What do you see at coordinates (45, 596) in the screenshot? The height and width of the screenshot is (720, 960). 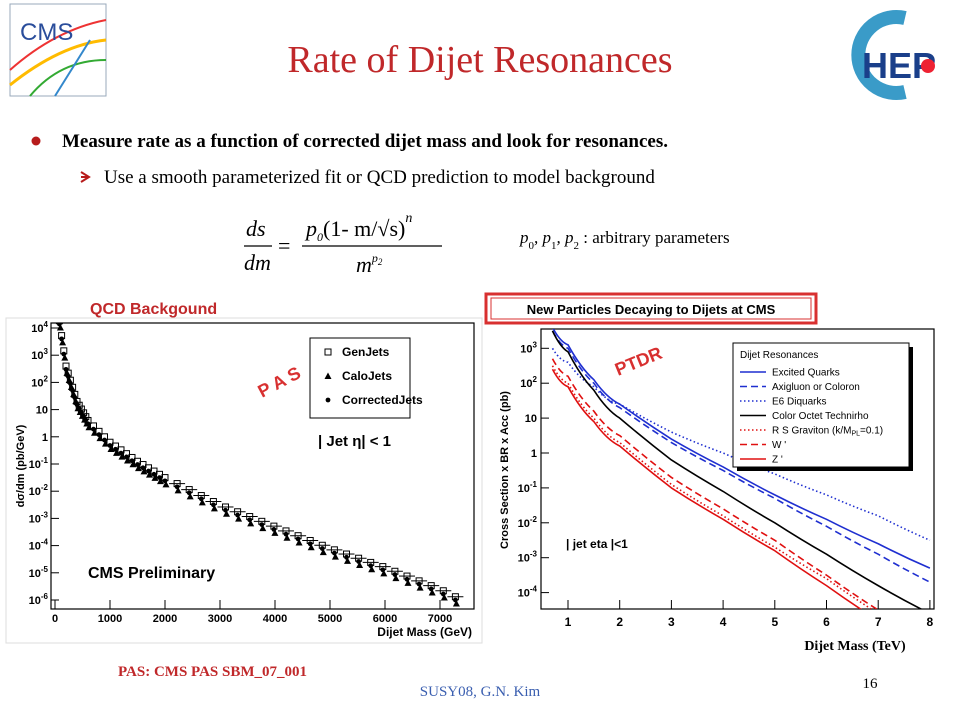 I see `tick-exp: -6` at bounding box center [45, 596].